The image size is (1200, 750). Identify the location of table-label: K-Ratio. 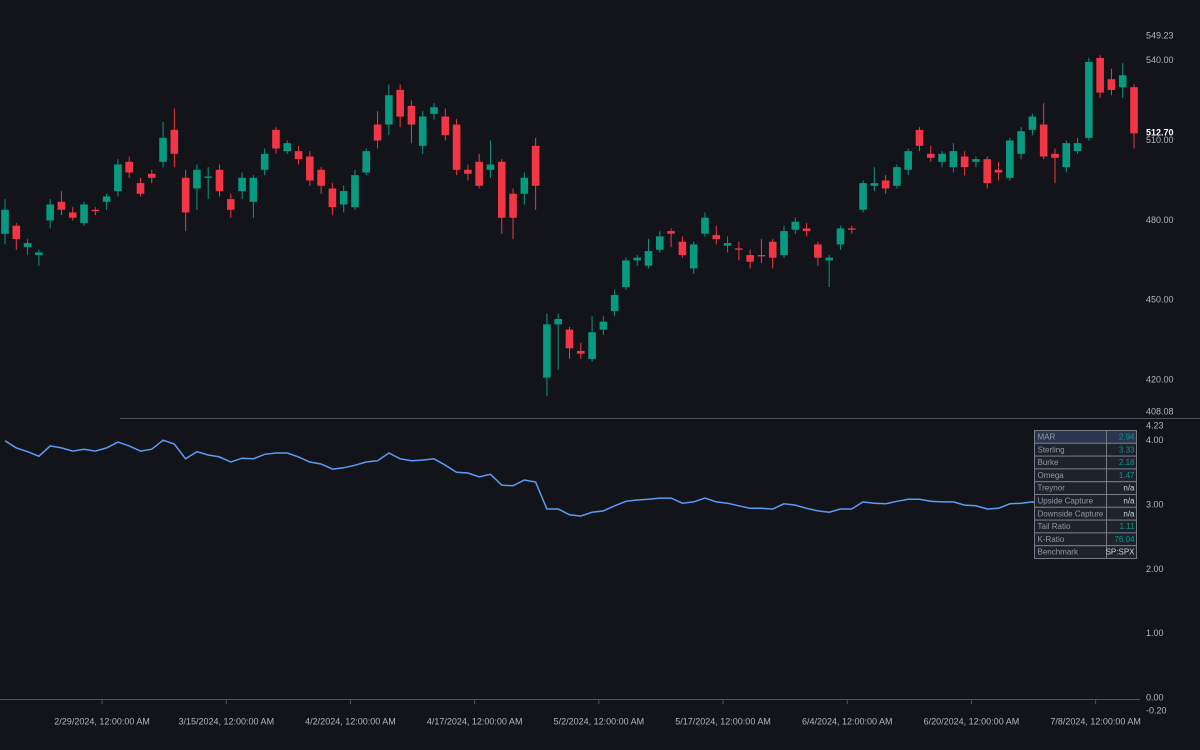
(1051, 539).